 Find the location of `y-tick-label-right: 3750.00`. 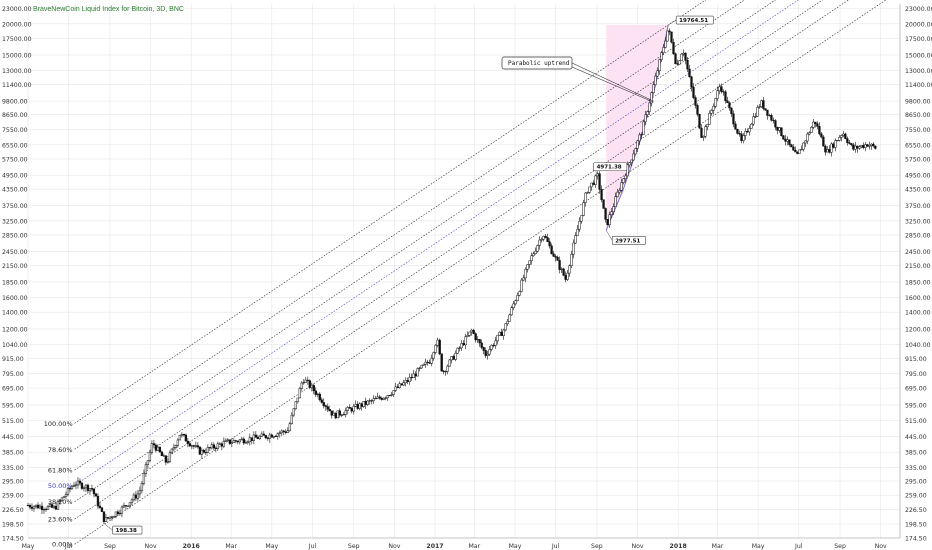

y-tick-label-right: 3750.00 is located at coordinates (918, 206).